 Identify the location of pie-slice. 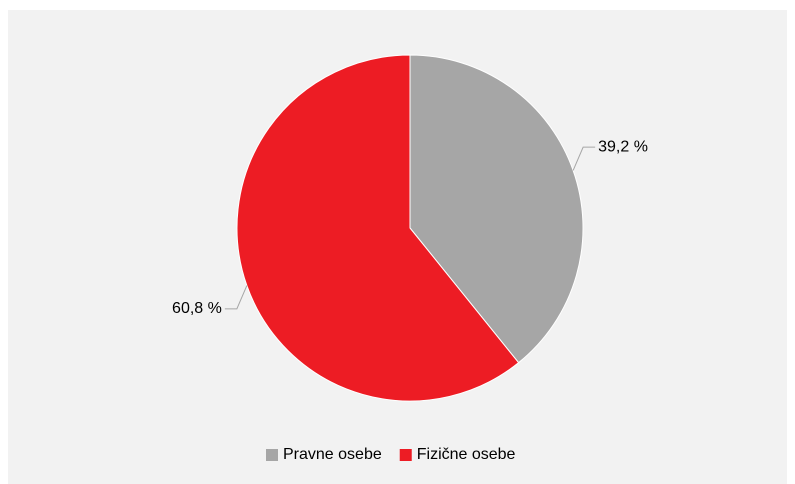
(496, 209).